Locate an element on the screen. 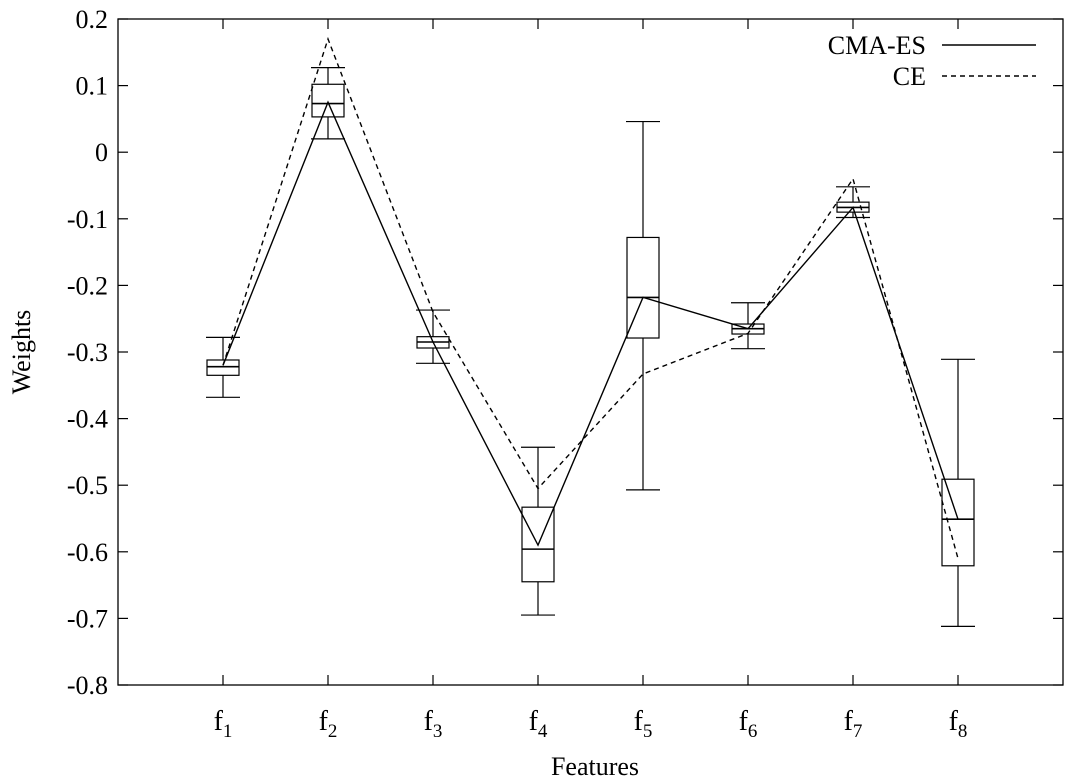 Image resolution: width=1066 pixels, height=783 pixels. y-tick-label: -0.8 is located at coordinates (87, 685).